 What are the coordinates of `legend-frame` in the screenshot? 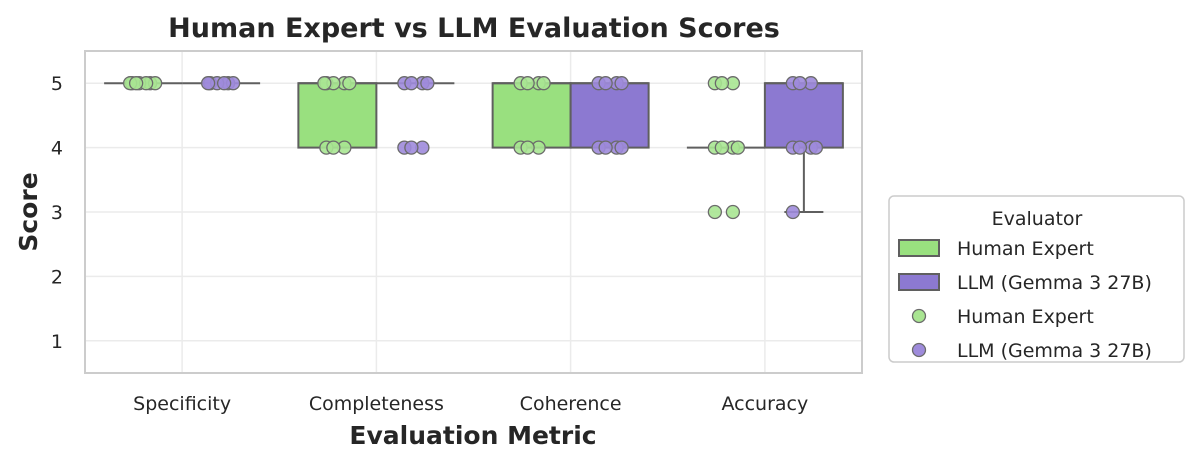 It's located at (1036, 279).